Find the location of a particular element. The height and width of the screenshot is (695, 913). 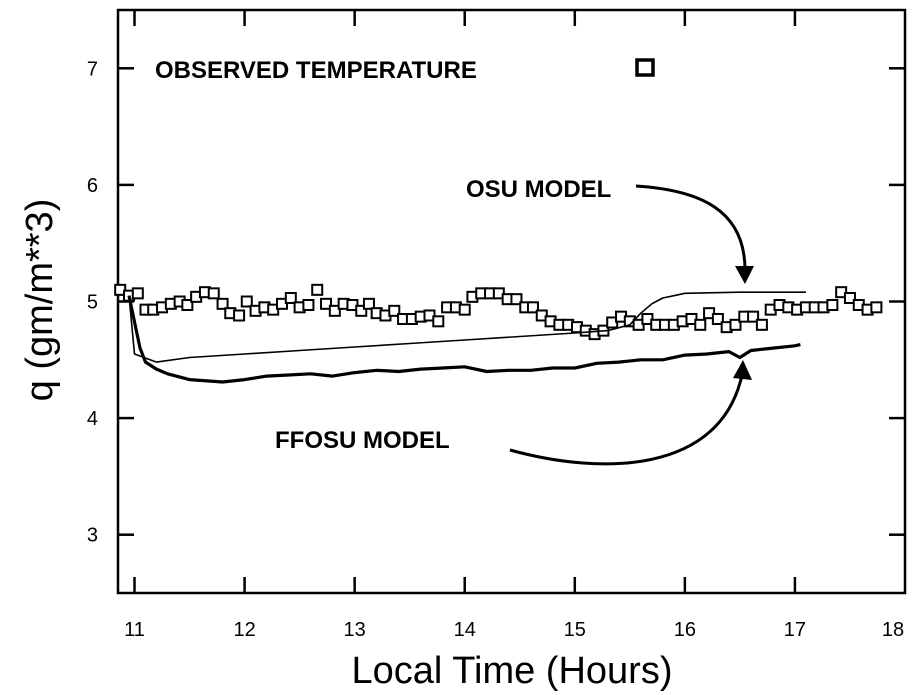

osu-line is located at coordinates (467, 327).